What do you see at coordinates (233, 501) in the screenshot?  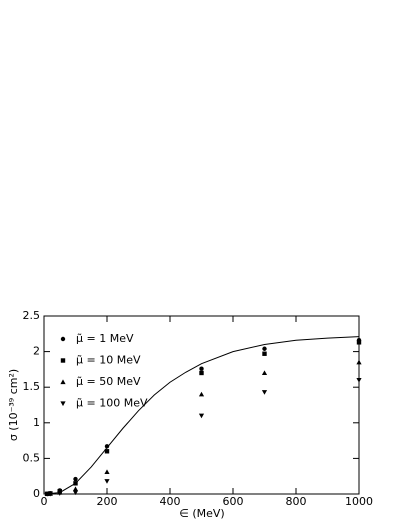 I see `x-tick-label: 600` at bounding box center [233, 501].